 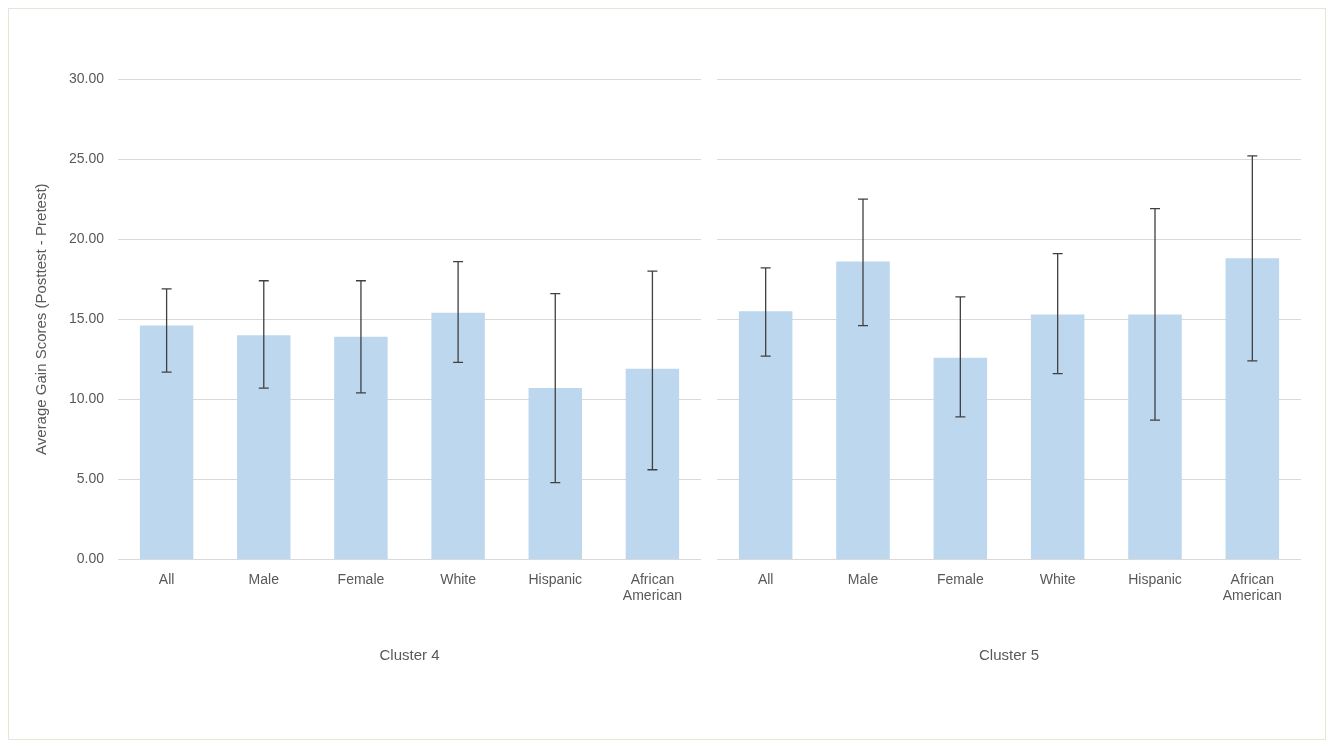 I want to click on y-axis-title: Average Gain Scores (Posttest - Pretest), so click(x=41, y=319).